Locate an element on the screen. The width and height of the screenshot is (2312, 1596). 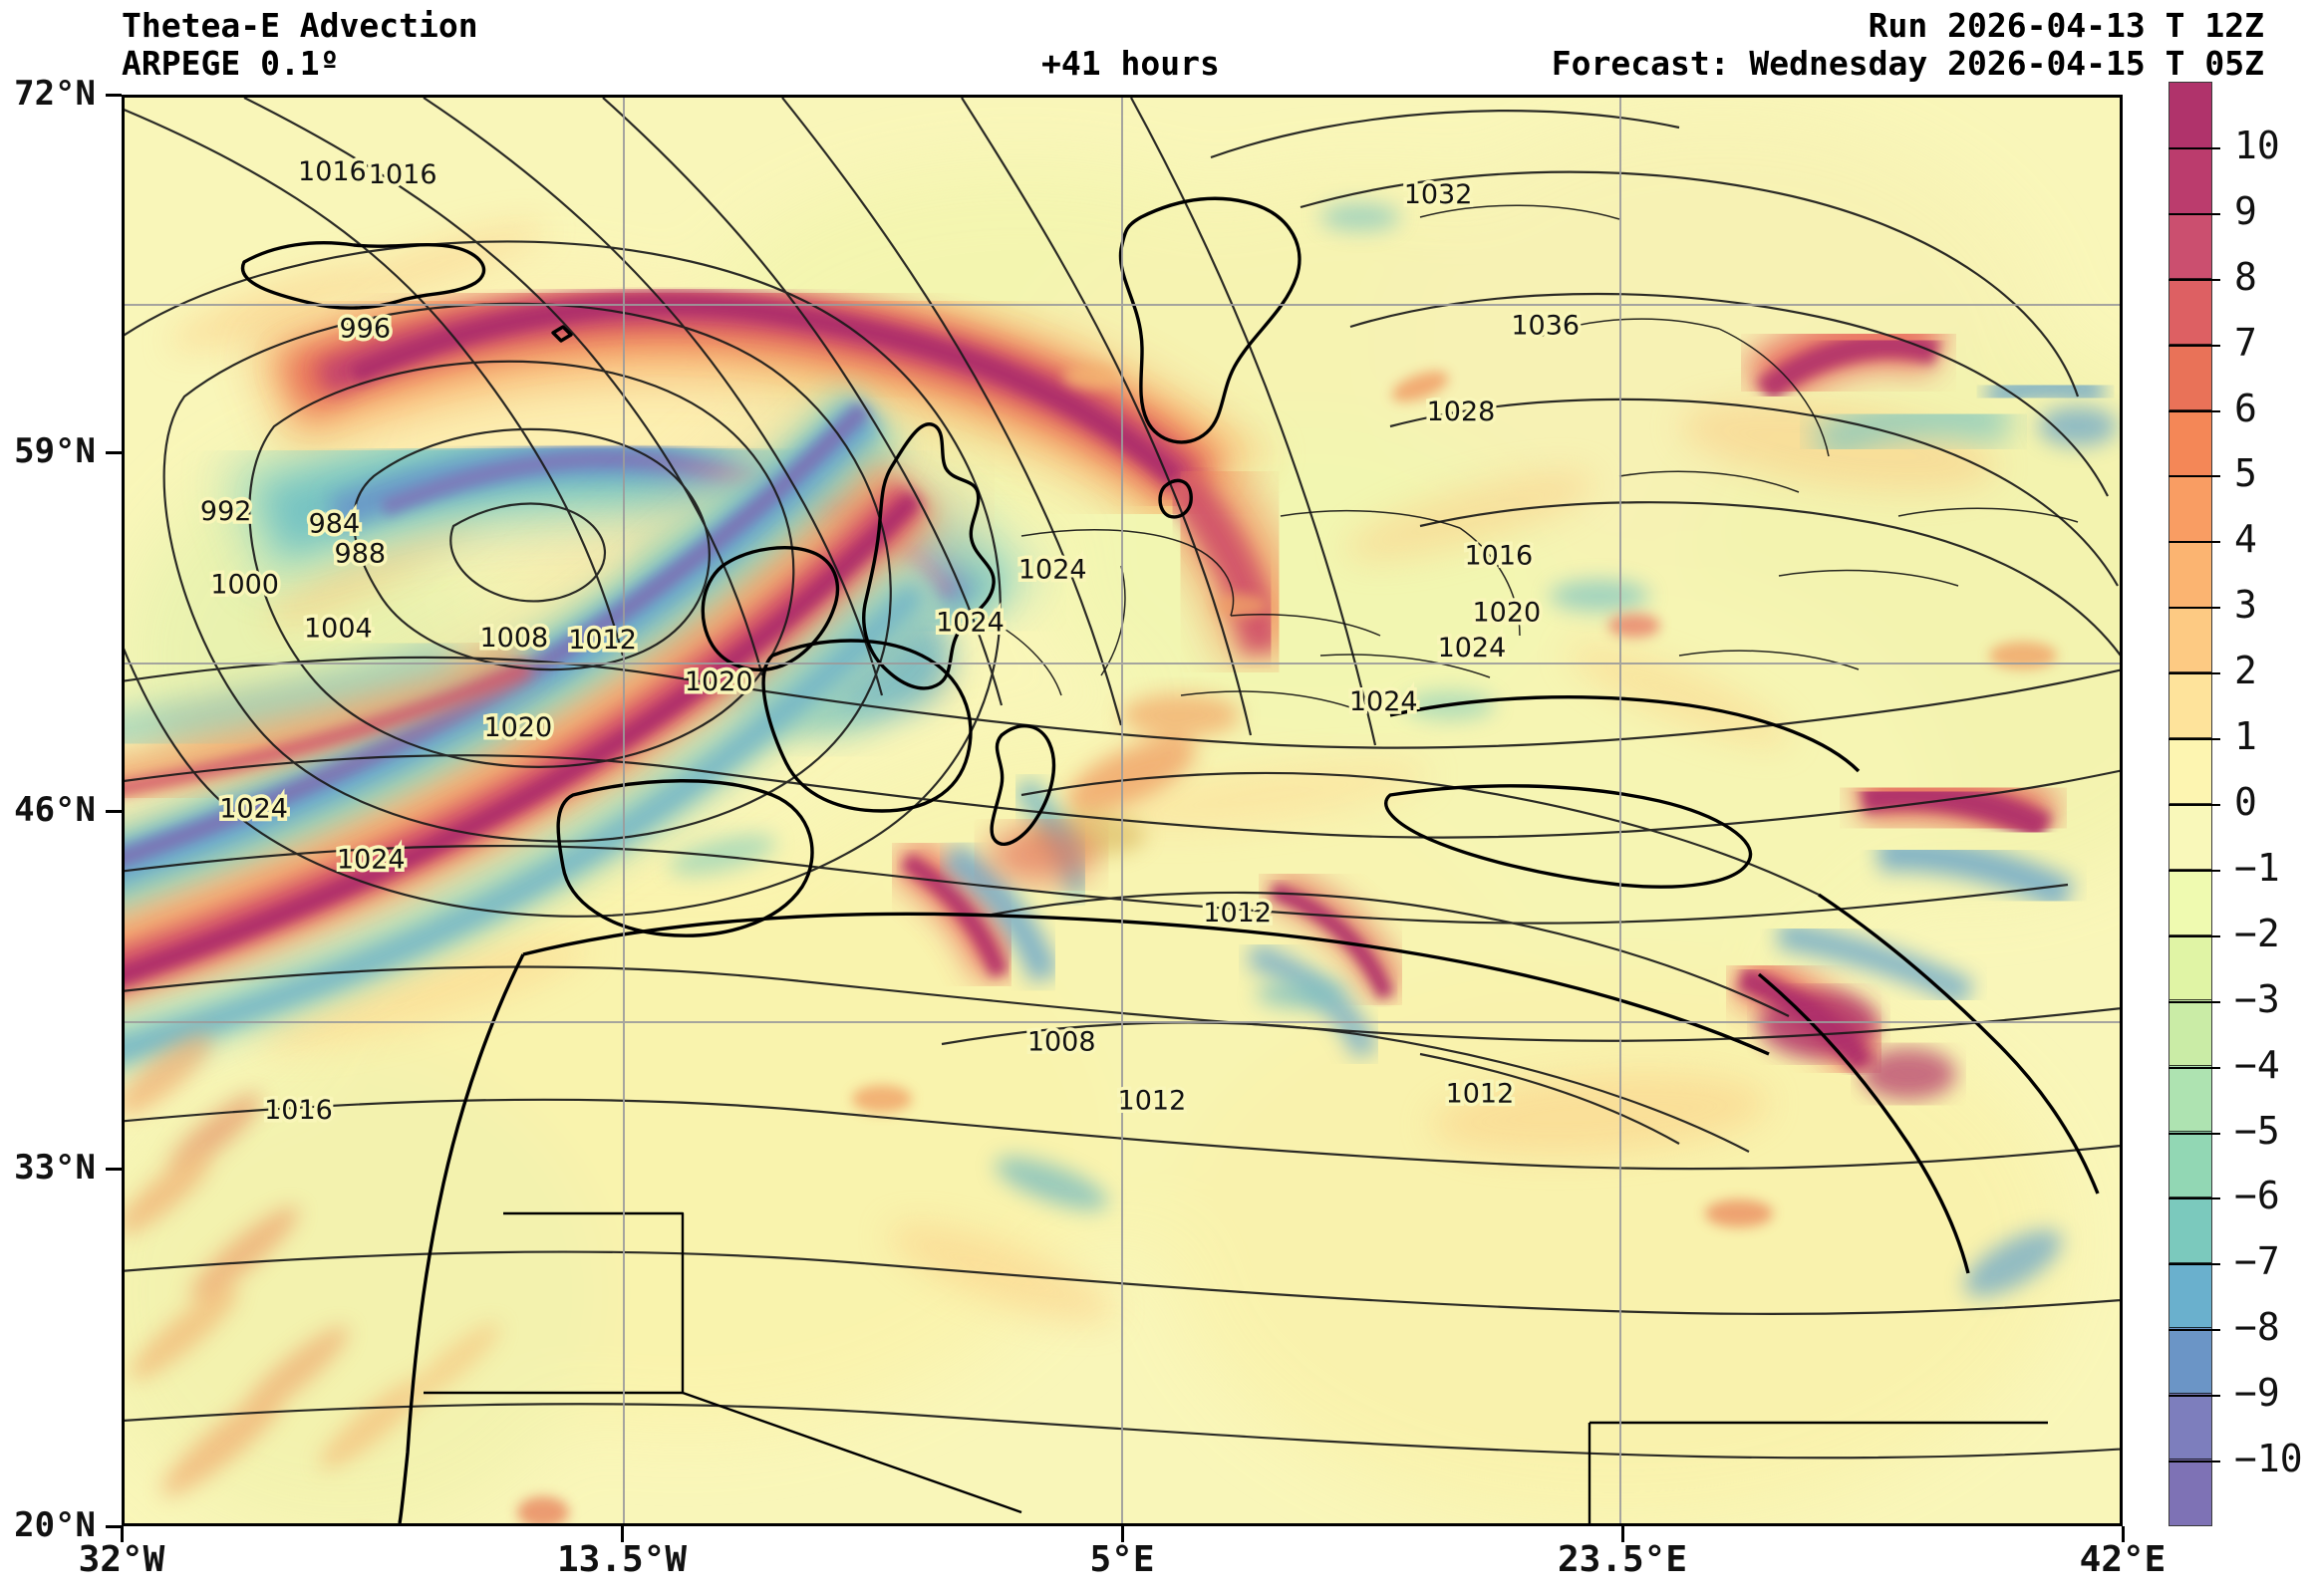
y-tick-label: 72°N is located at coordinates (55, 94).